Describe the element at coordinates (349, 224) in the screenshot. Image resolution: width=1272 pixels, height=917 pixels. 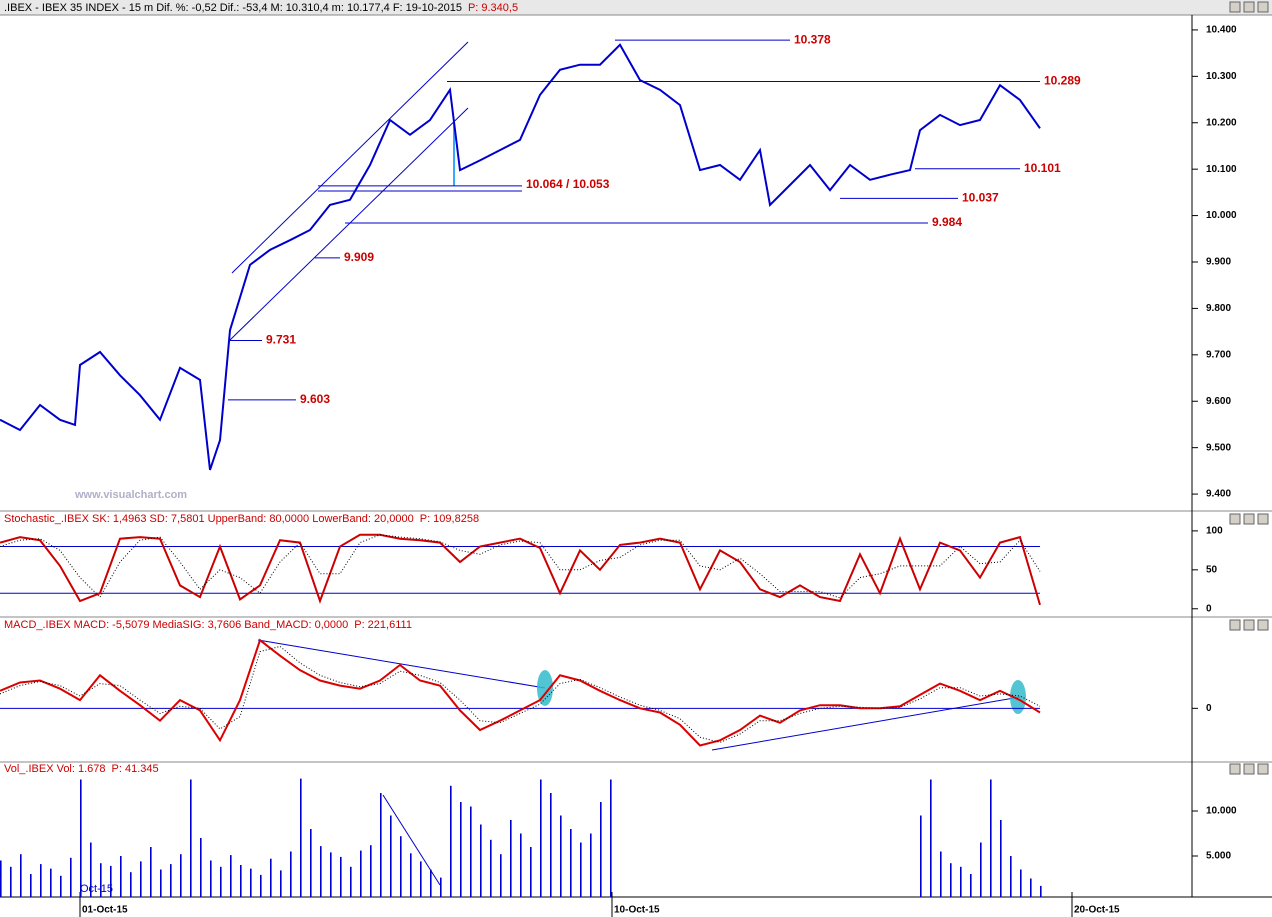
I see `channel-line` at that location.